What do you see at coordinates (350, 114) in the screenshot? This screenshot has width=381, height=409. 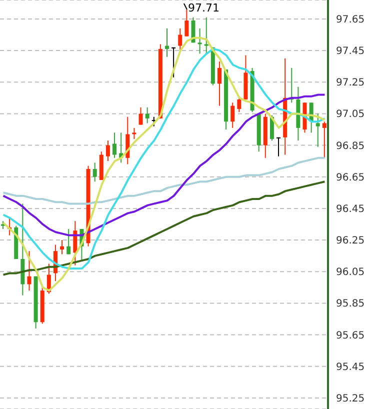 I see `y-tick-label: 97.05` at bounding box center [350, 114].